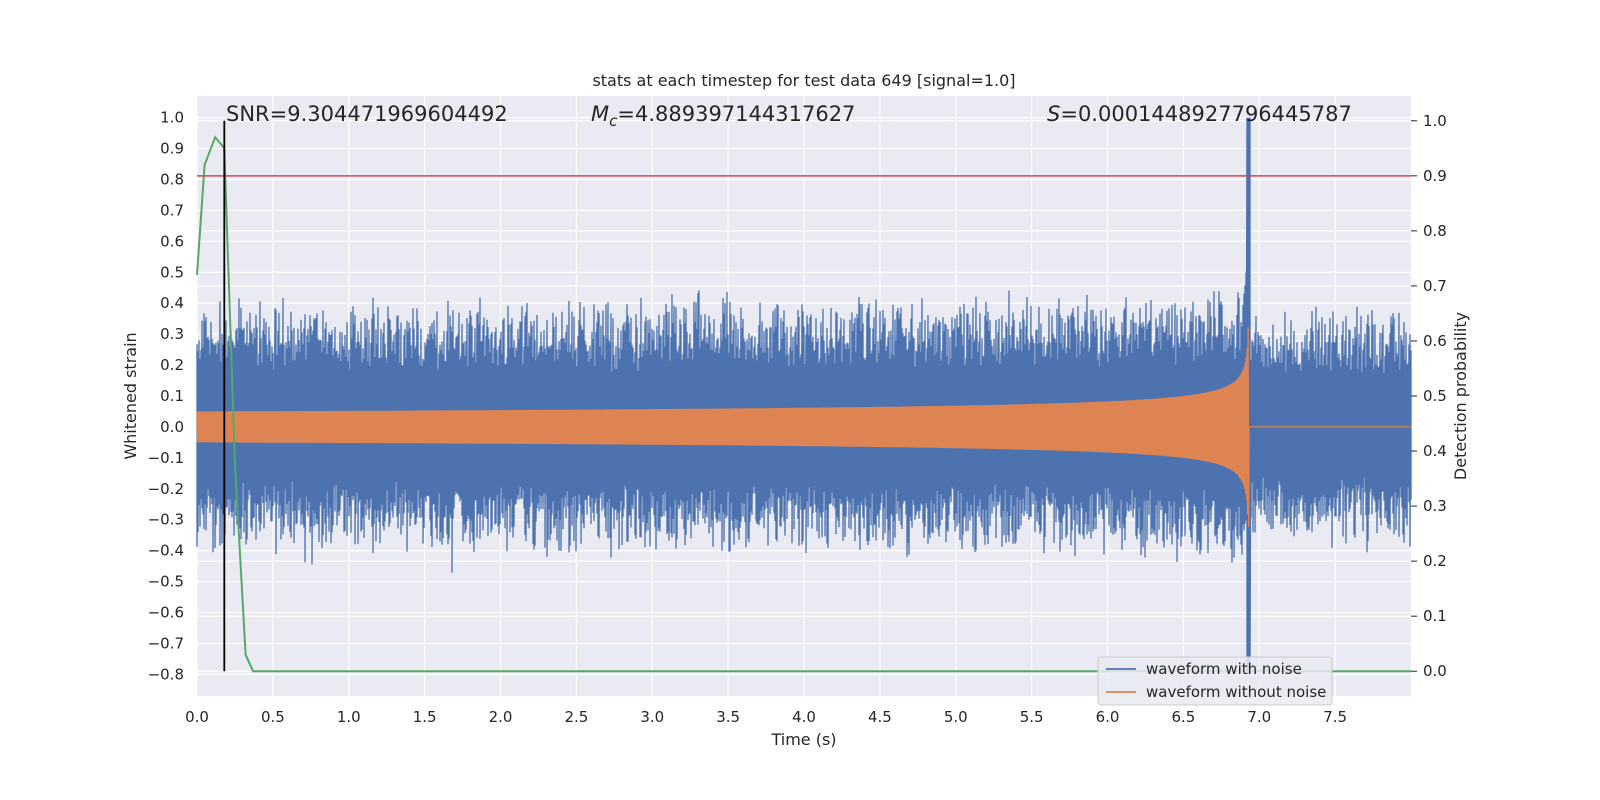  I want to click on y-right-tick-label: 0.8, so click(1435, 231).